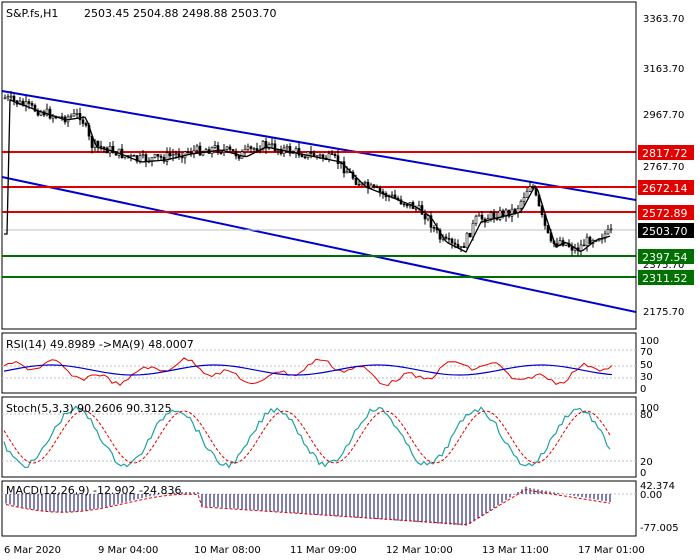 The width and height of the screenshot is (700, 560). What do you see at coordinates (651, 495) in the screenshot?
I see `macd-tick: 0.00` at bounding box center [651, 495].